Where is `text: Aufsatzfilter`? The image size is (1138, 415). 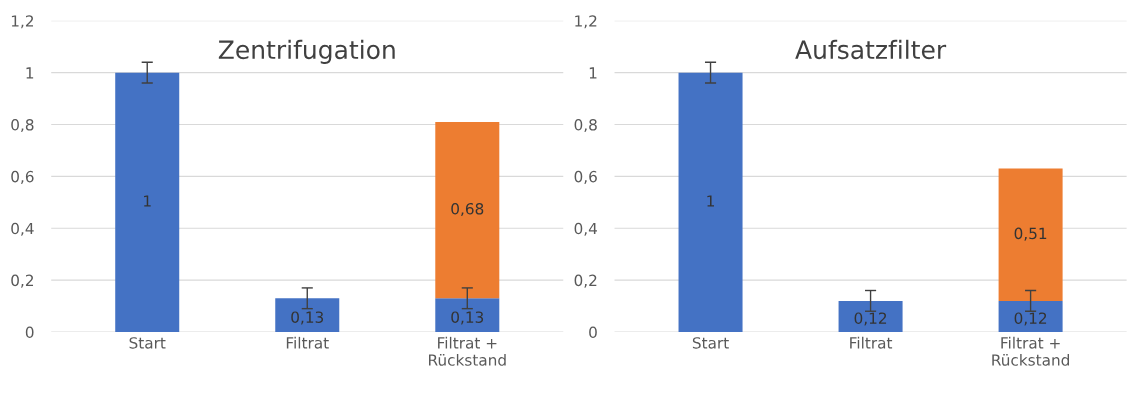 text: Aufsatzfilter is located at coordinates (871, 49).